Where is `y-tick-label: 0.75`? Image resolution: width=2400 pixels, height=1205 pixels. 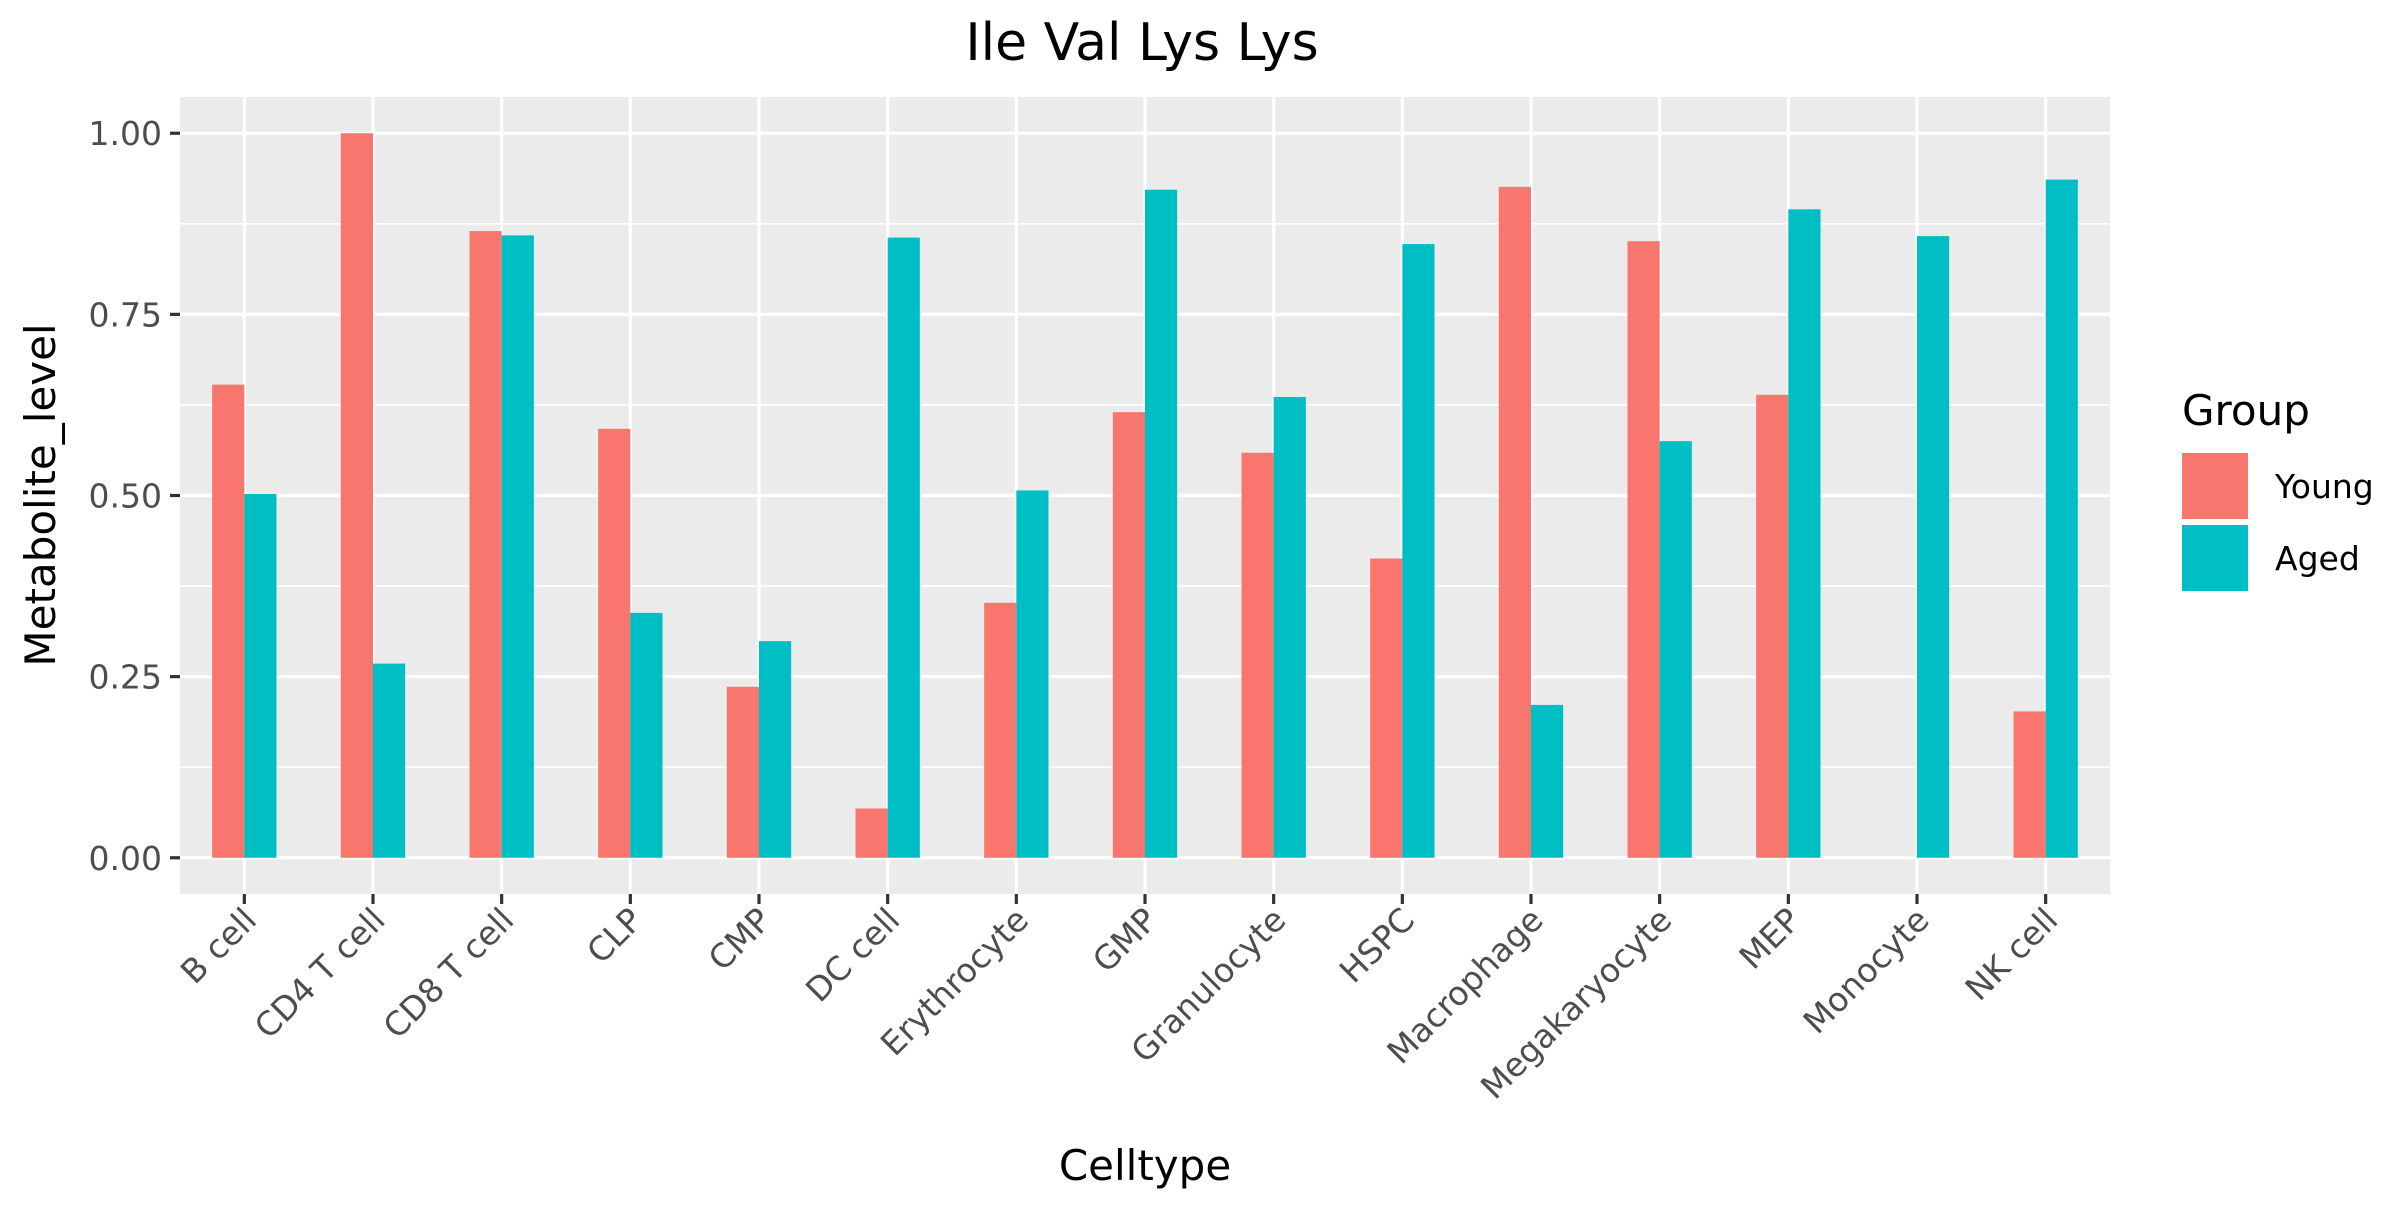
y-tick-label: 0.75 is located at coordinates (125, 314).